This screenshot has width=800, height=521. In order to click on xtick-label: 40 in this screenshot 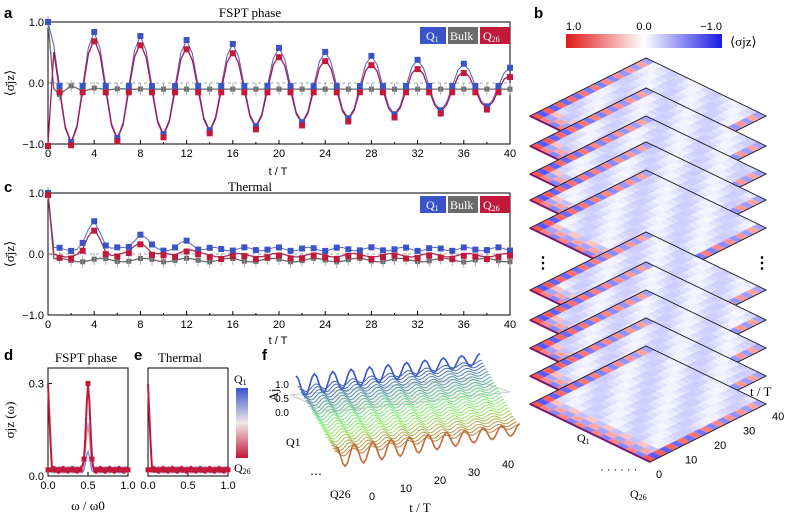, I will do `click(510, 154)`.